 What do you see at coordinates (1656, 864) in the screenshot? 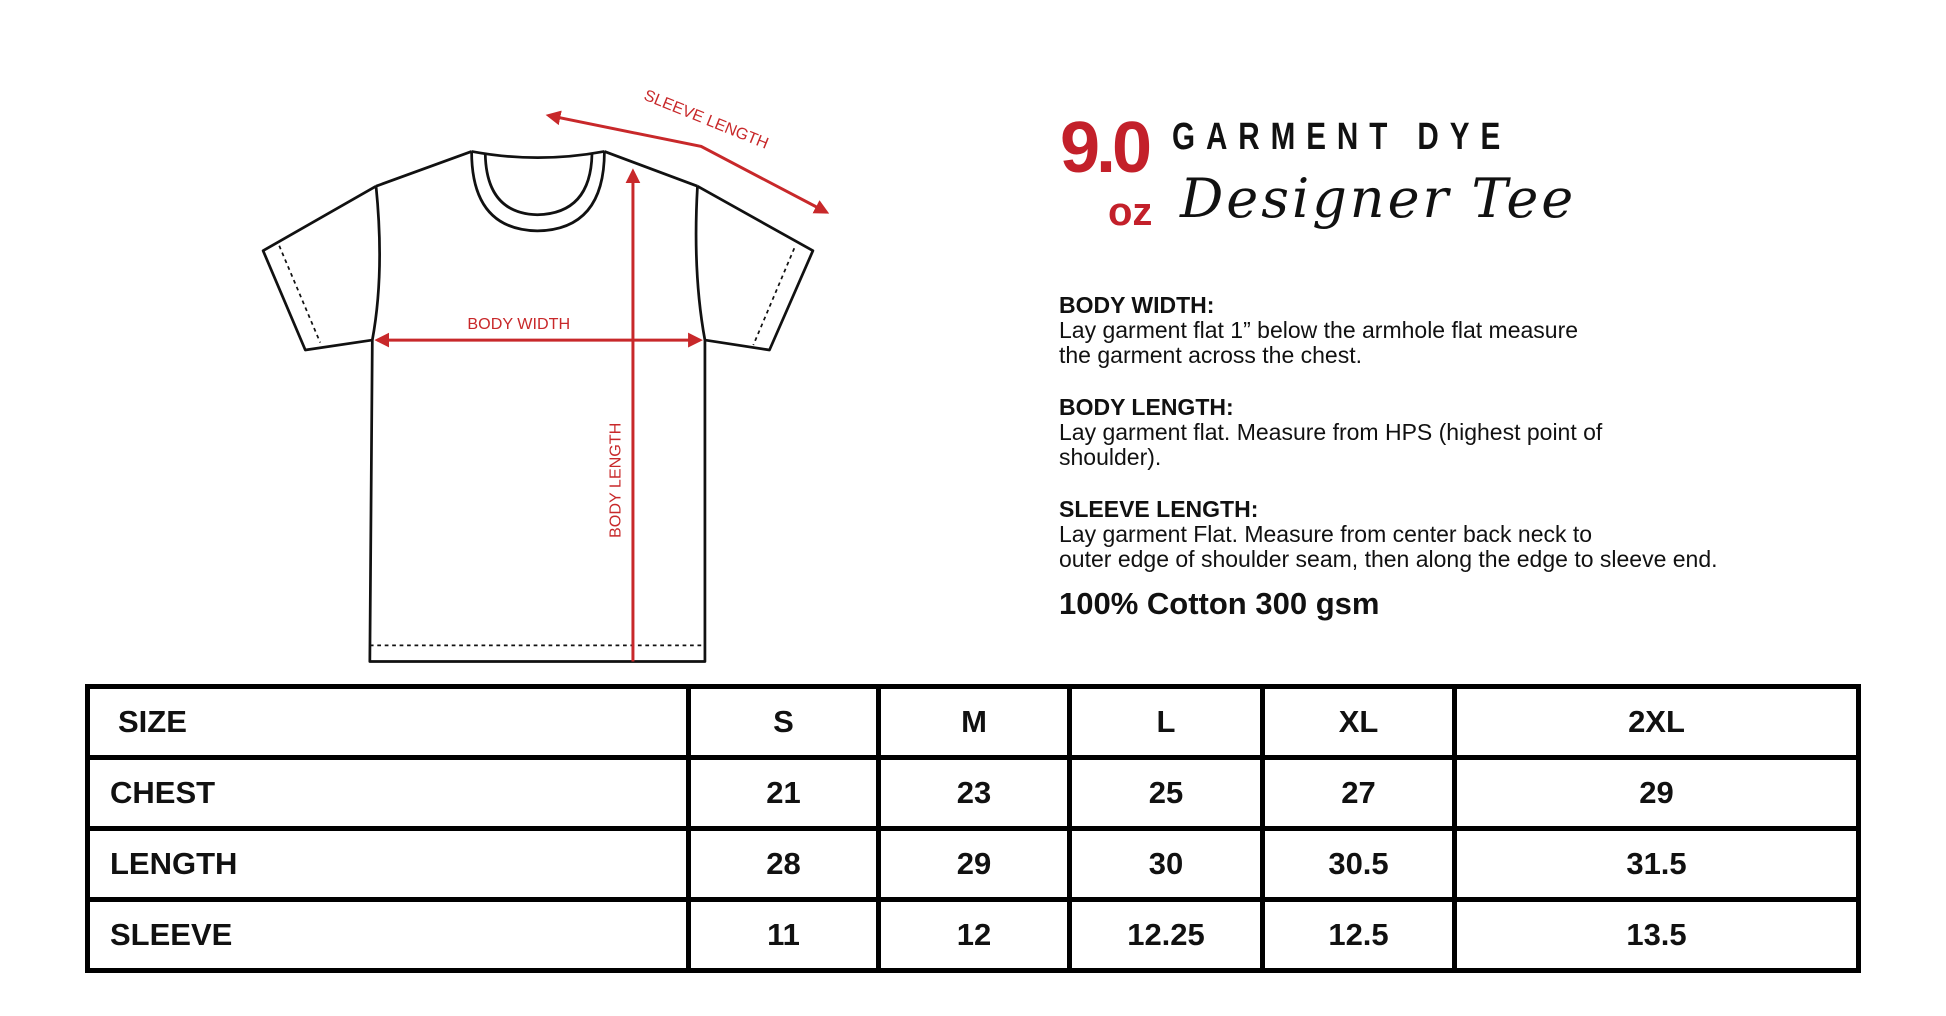
I see `table-cell: 31.5` at bounding box center [1656, 864].